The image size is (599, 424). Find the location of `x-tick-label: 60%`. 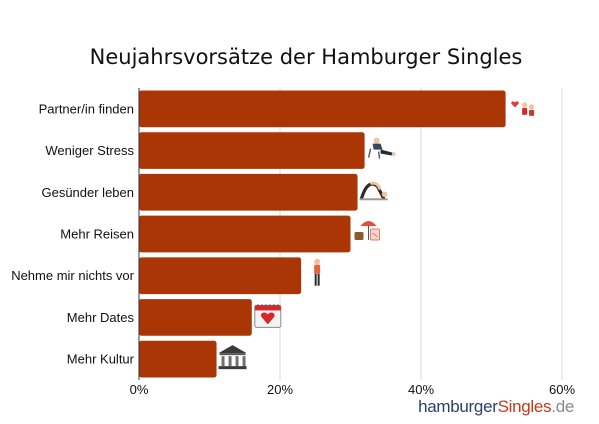

x-tick-label: 60% is located at coordinates (562, 389).